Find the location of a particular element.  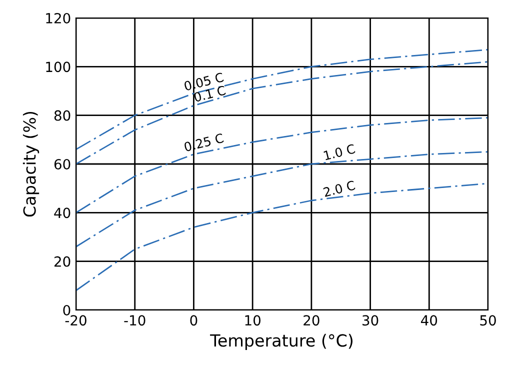

y-tick-label: 120 is located at coordinates (58, 18).